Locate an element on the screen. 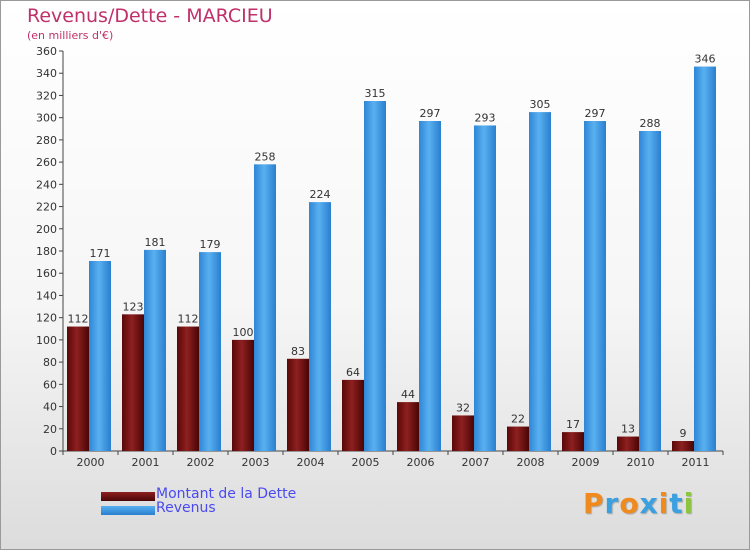  x-tick-label: 2000 is located at coordinates (91, 462).